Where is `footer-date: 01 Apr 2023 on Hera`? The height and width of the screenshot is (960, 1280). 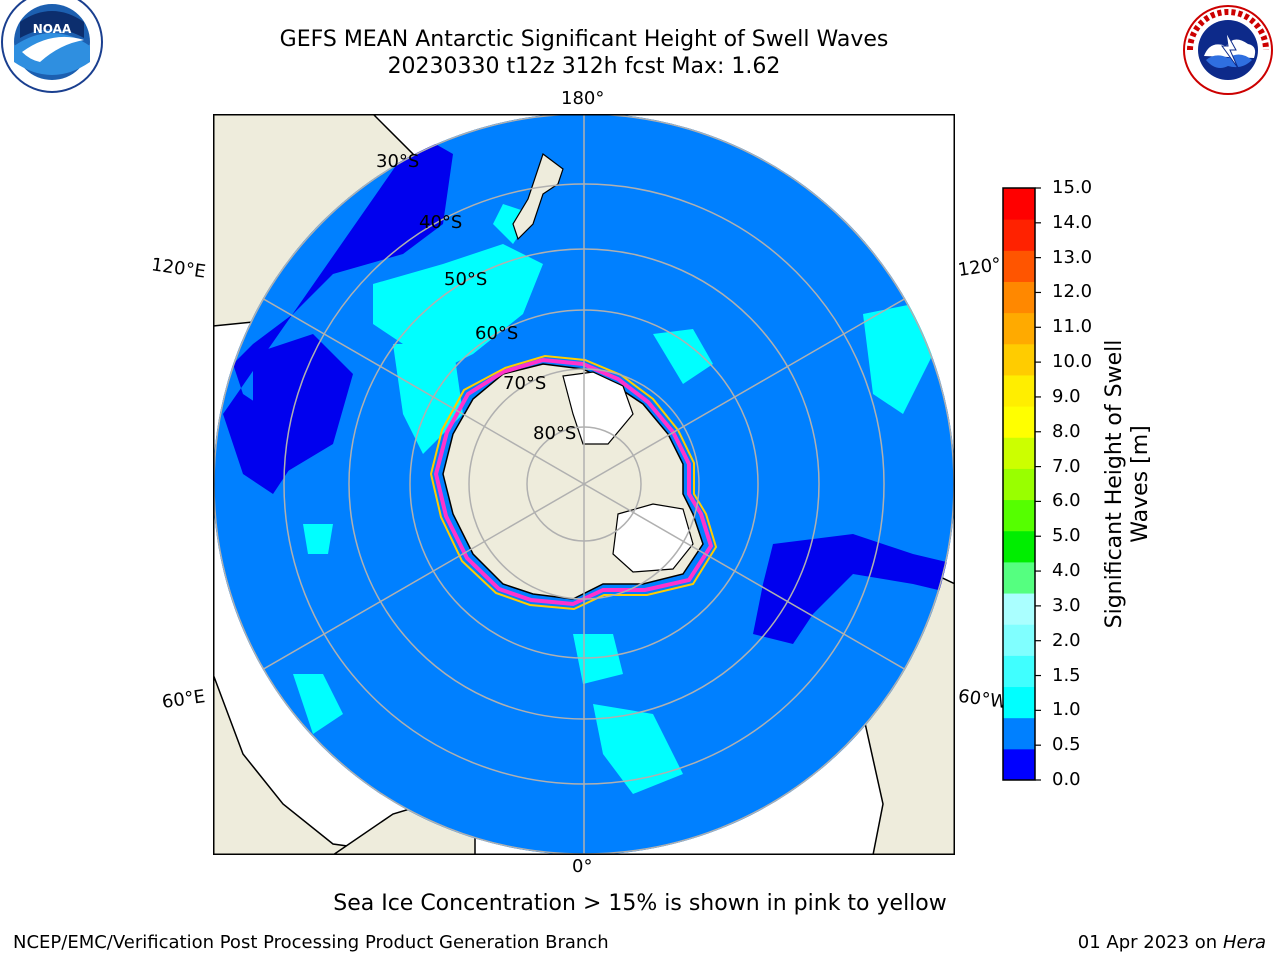 footer-date: 01 Apr 2023 on Hera is located at coordinates (1172, 943).